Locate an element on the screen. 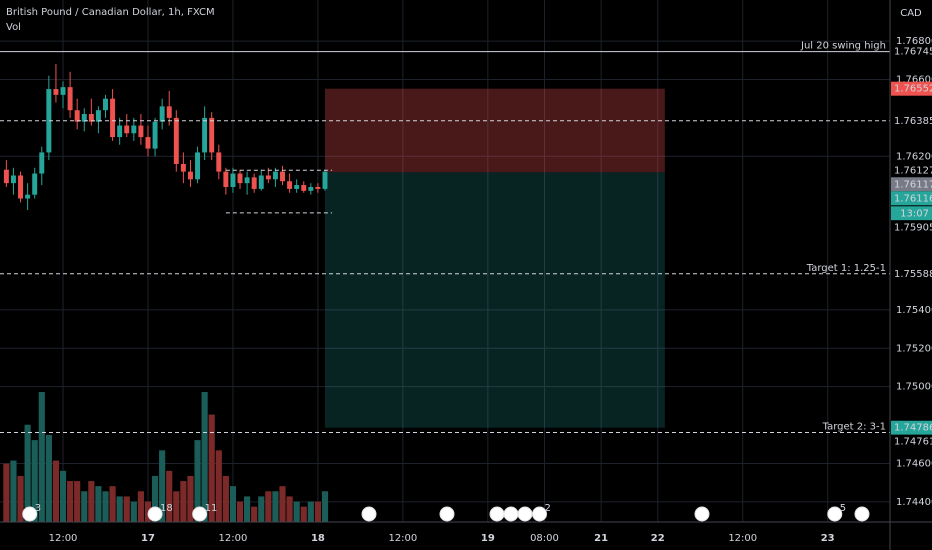  price-label: 1.74761 is located at coordinates (913, 442).